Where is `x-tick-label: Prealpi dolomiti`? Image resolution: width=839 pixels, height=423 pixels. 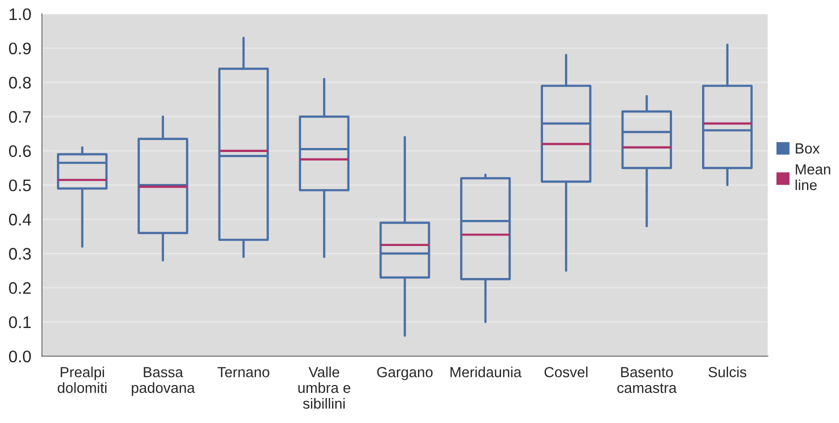 x-tick-label: Prealpi dolomiti is located at coordinates (82, 380).